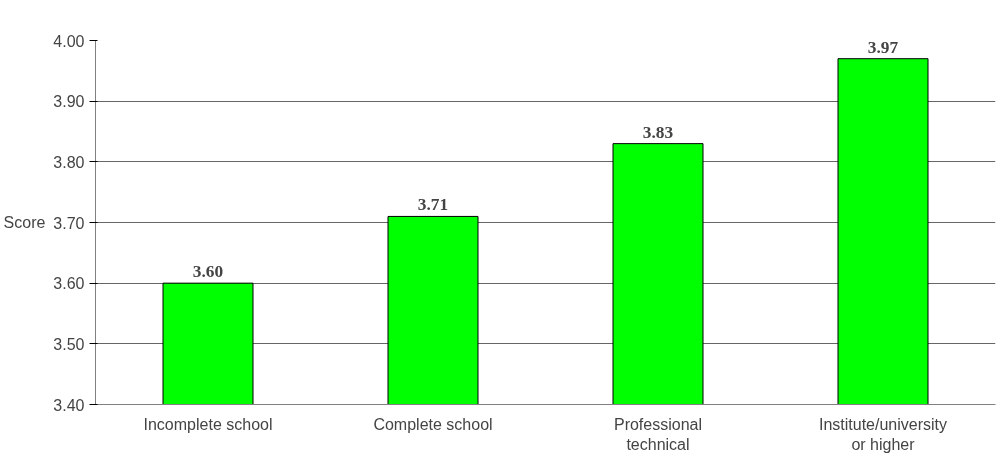  Describe the element at coordinates (208, 424) in the screenshot. I see `x-tick-label: Incomplete school` at that location.